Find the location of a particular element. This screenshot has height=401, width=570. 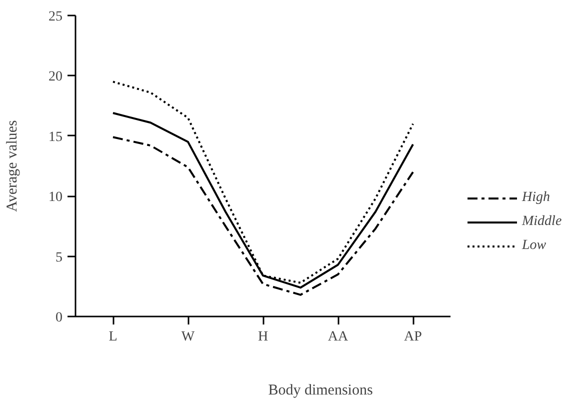

x-tick-label: AA is located at coordinates (338, 337).